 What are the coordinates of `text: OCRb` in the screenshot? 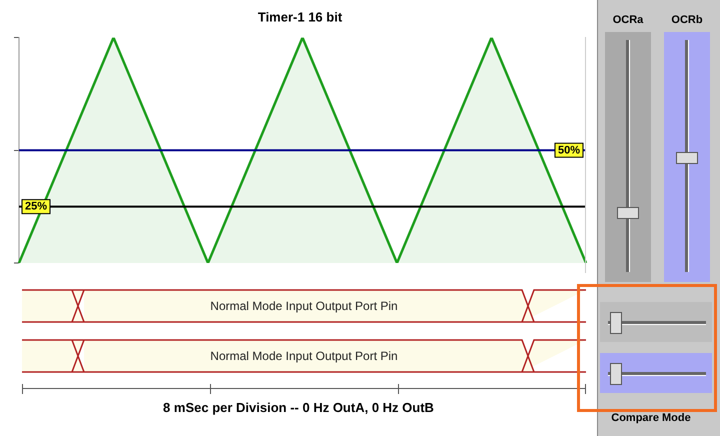 It's located at (687, 20).